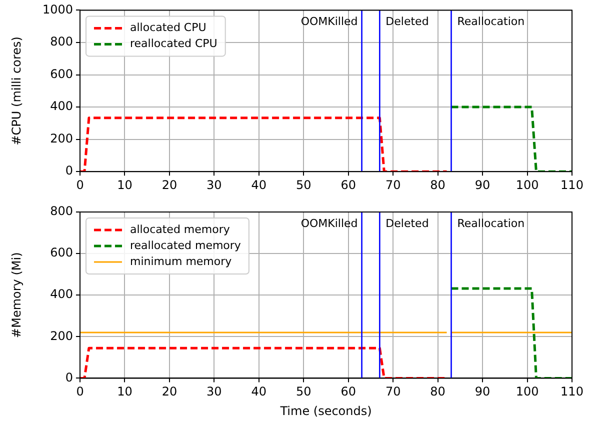 The width and height of the screenshot is (603, 423). Describe the element at coordinates (325, 411) in the screenshot. I see `x-axis-title: Time (seconds)` at that location.